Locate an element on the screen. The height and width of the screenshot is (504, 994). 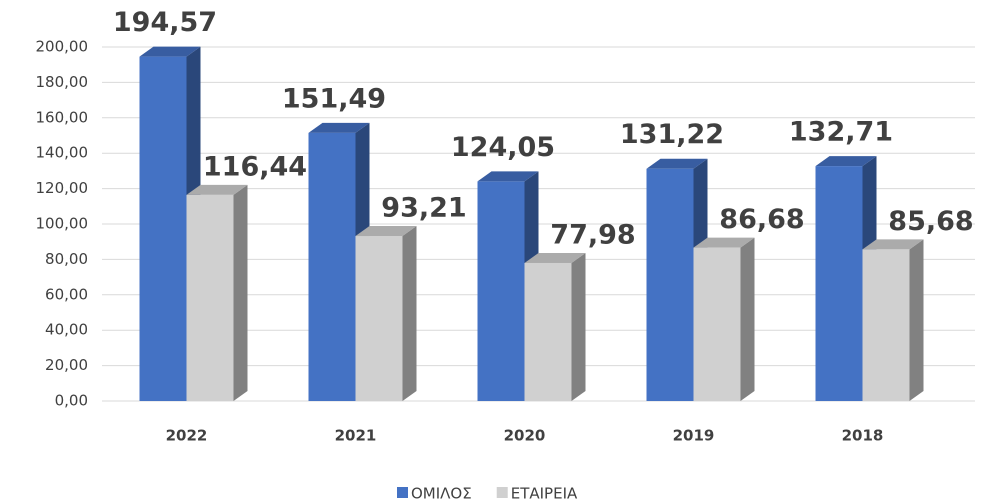
y-tick-label: 160,00 is located at coordinates (62, 117).